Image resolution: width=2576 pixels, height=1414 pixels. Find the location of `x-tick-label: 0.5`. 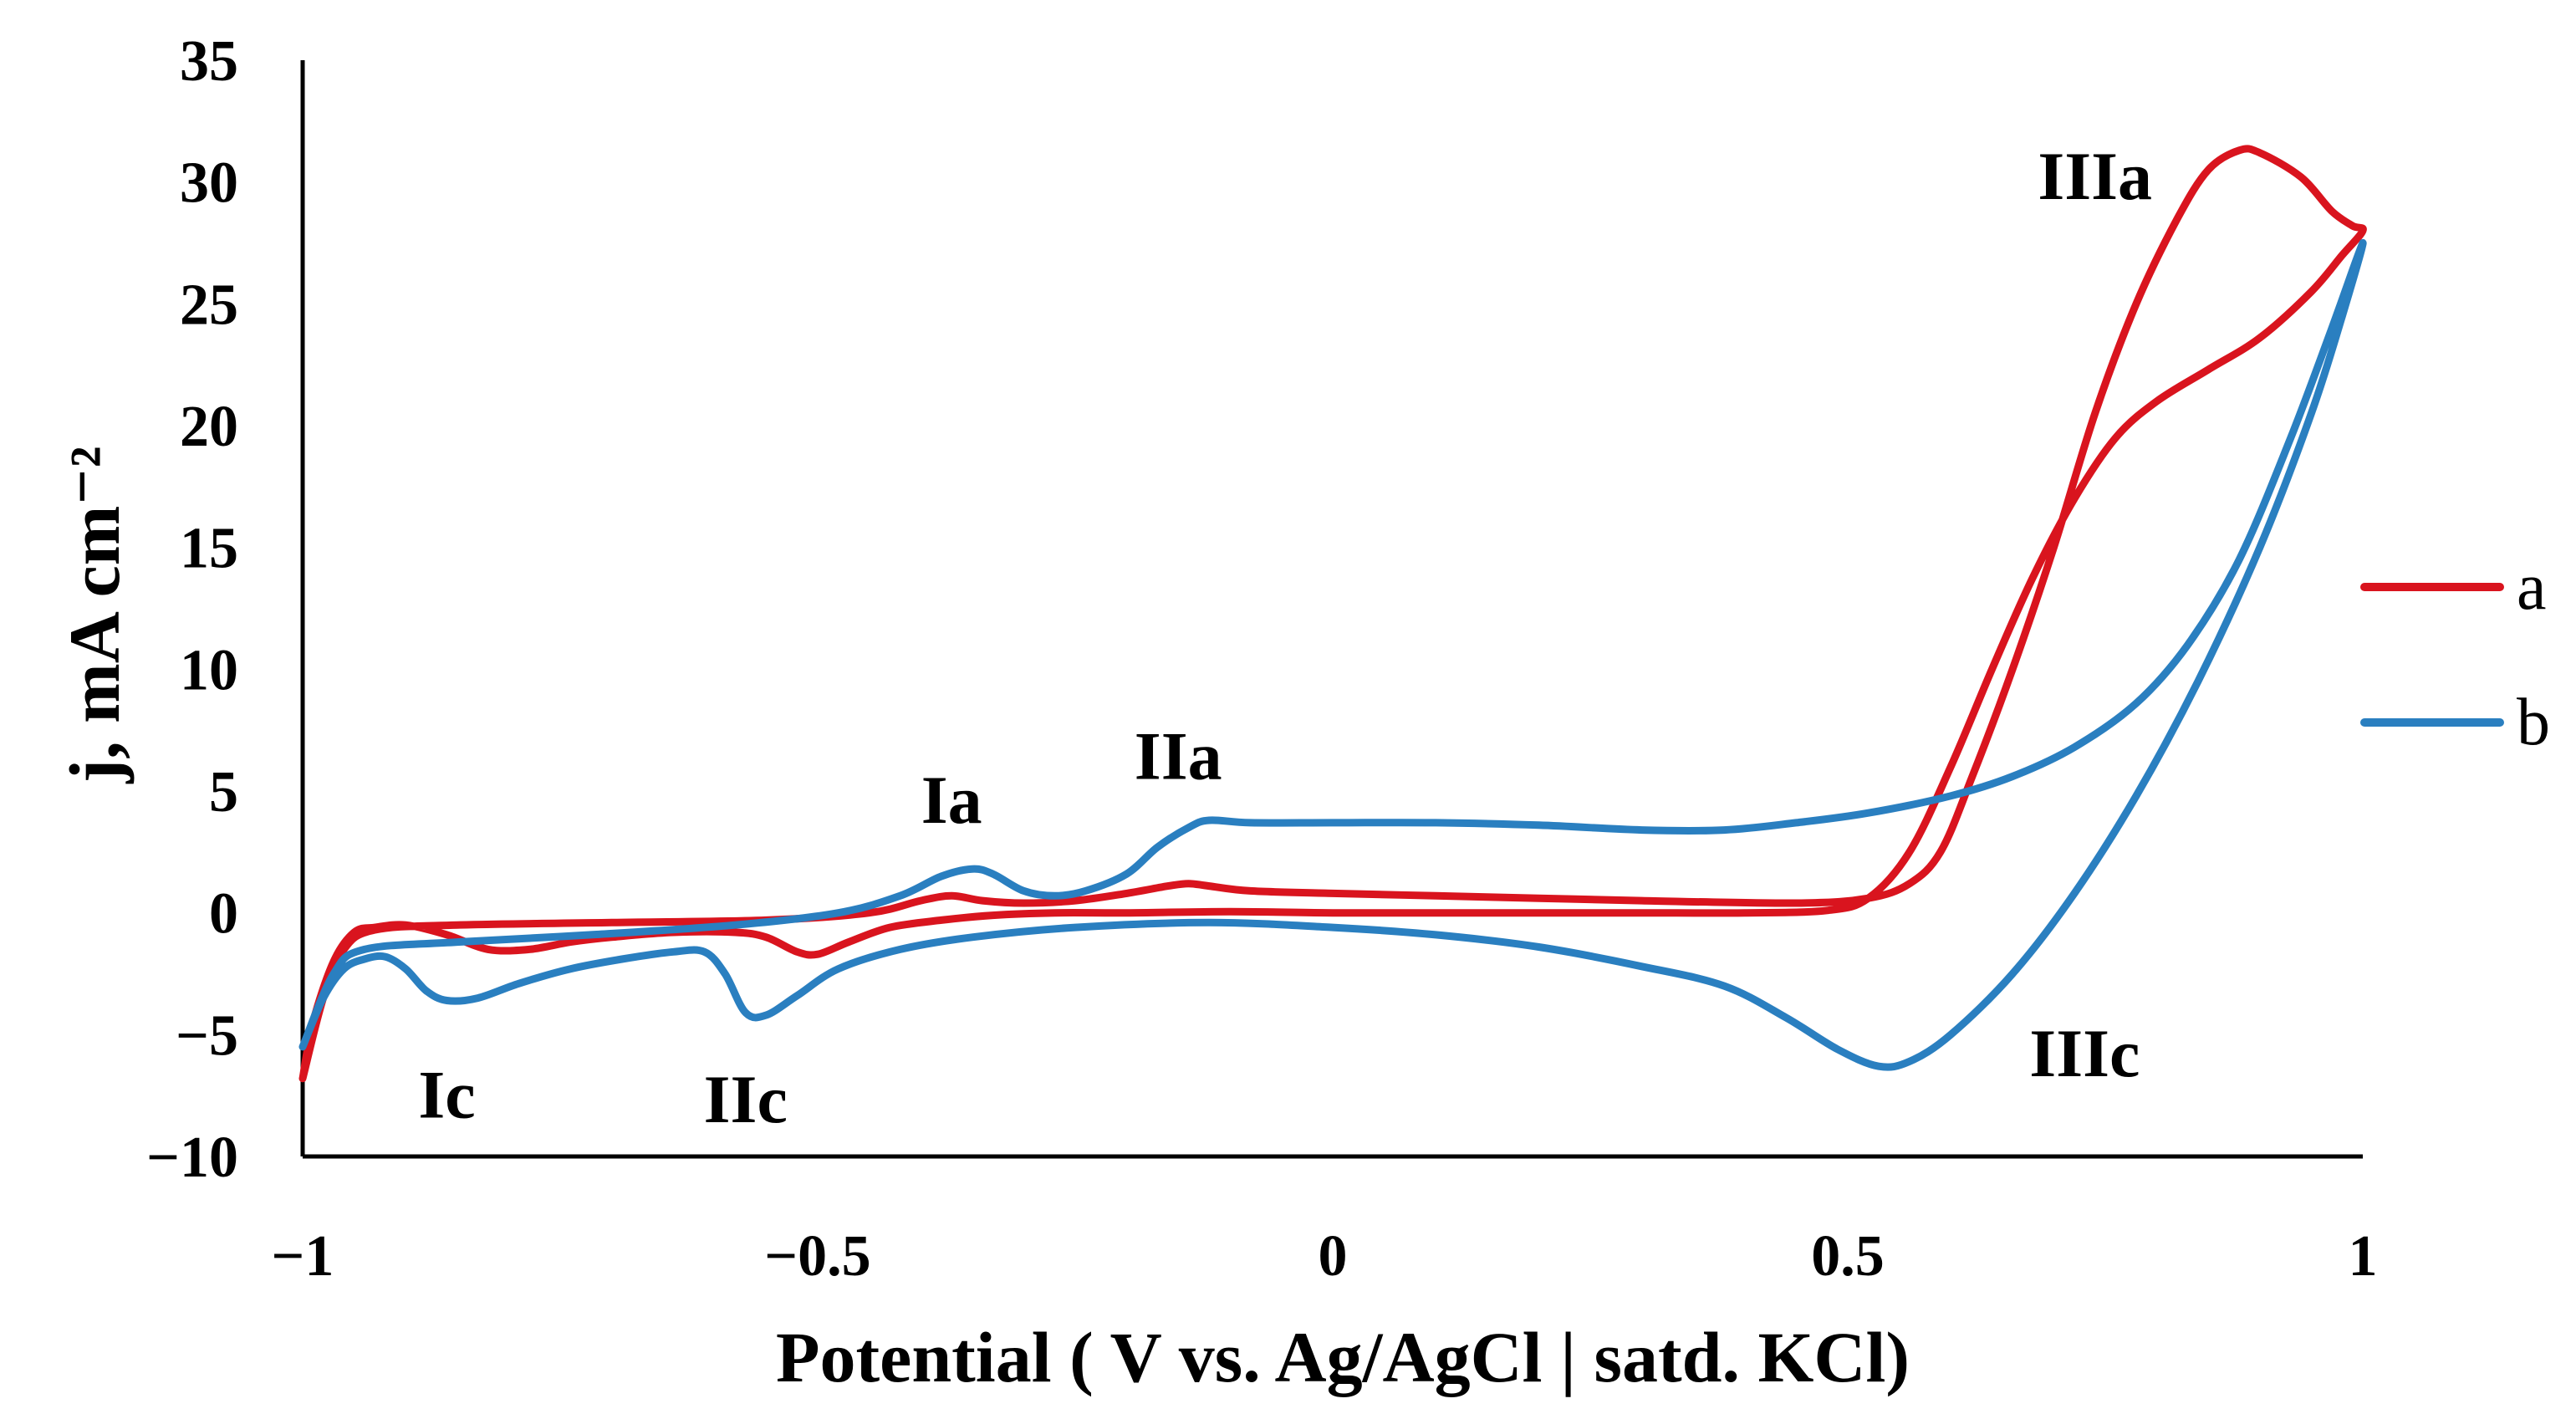

x-tick-label: 0.5 is located at coordinates (1848, 1256).